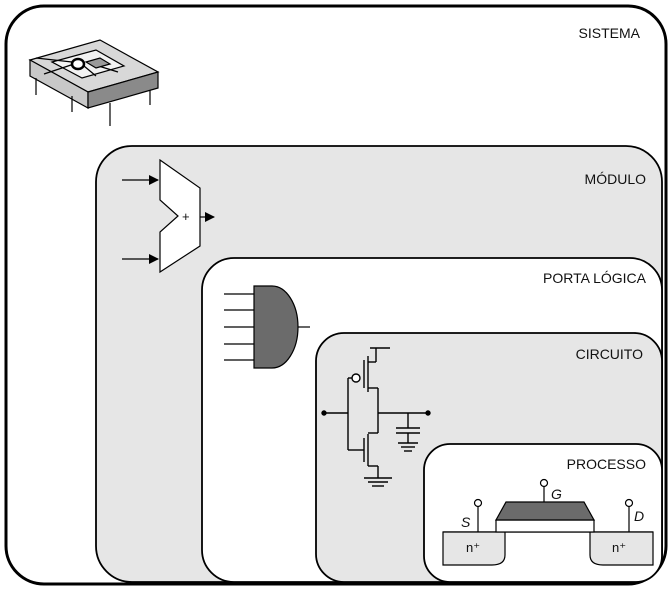  What do you see at coordinates (595, 278) in the screenshot?
I see `porta-logica-label: PORTA LÓGICA` at bounding box center [595, 278].